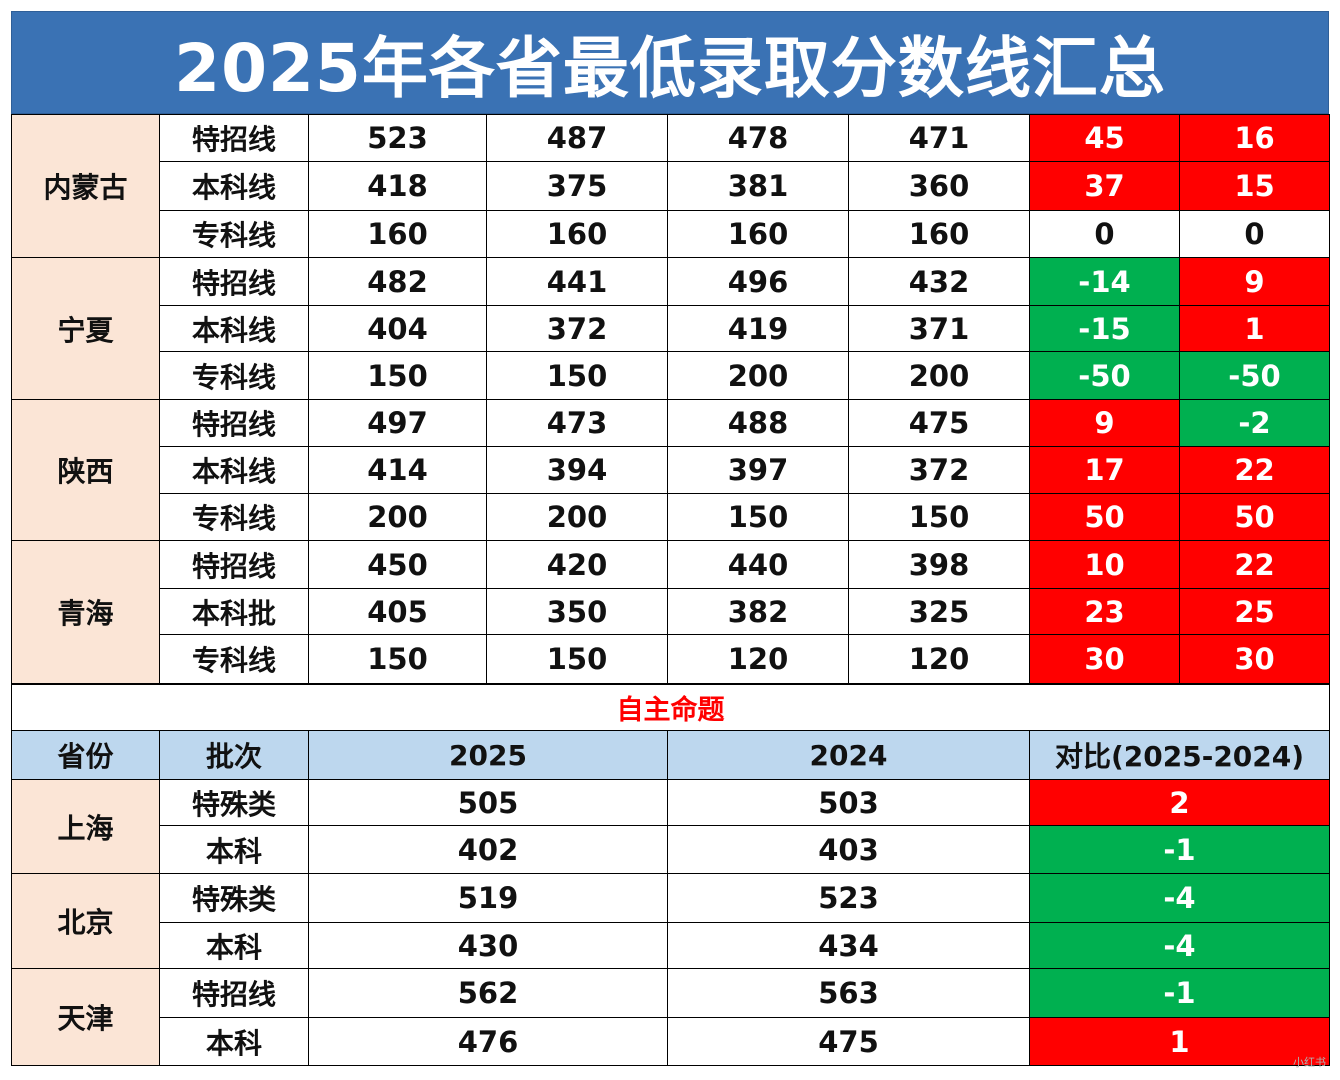  Describe the element at coordinates (397, 564) in the screenshot. I see `score-cell: 450` at that location.